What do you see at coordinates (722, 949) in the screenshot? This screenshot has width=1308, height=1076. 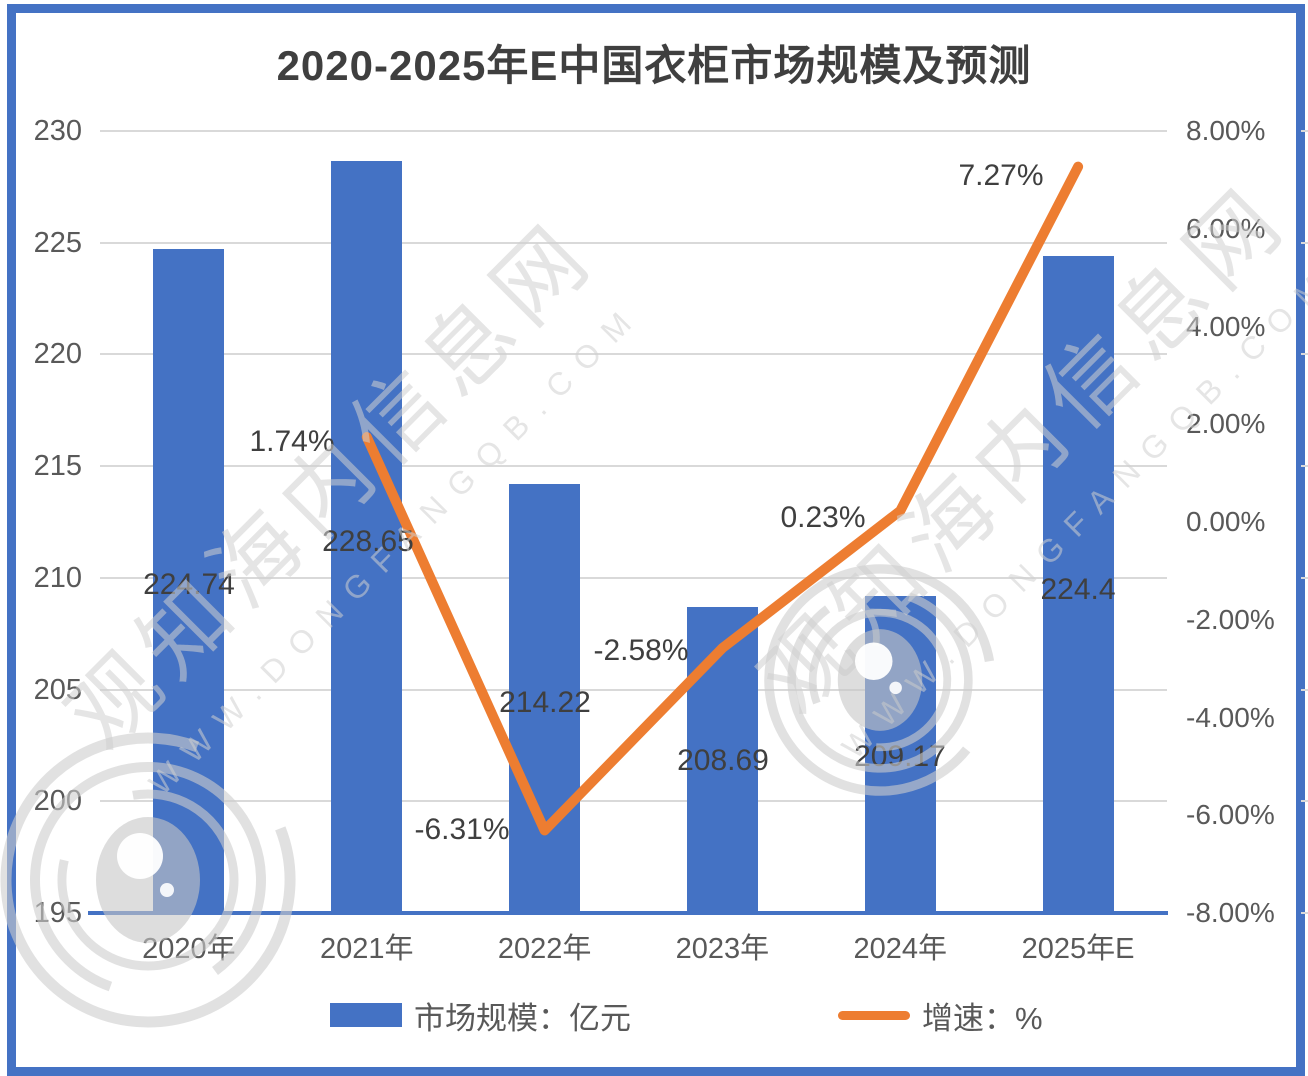 I see `x-axis-label: 2023年` at bounding box center [722, 949].